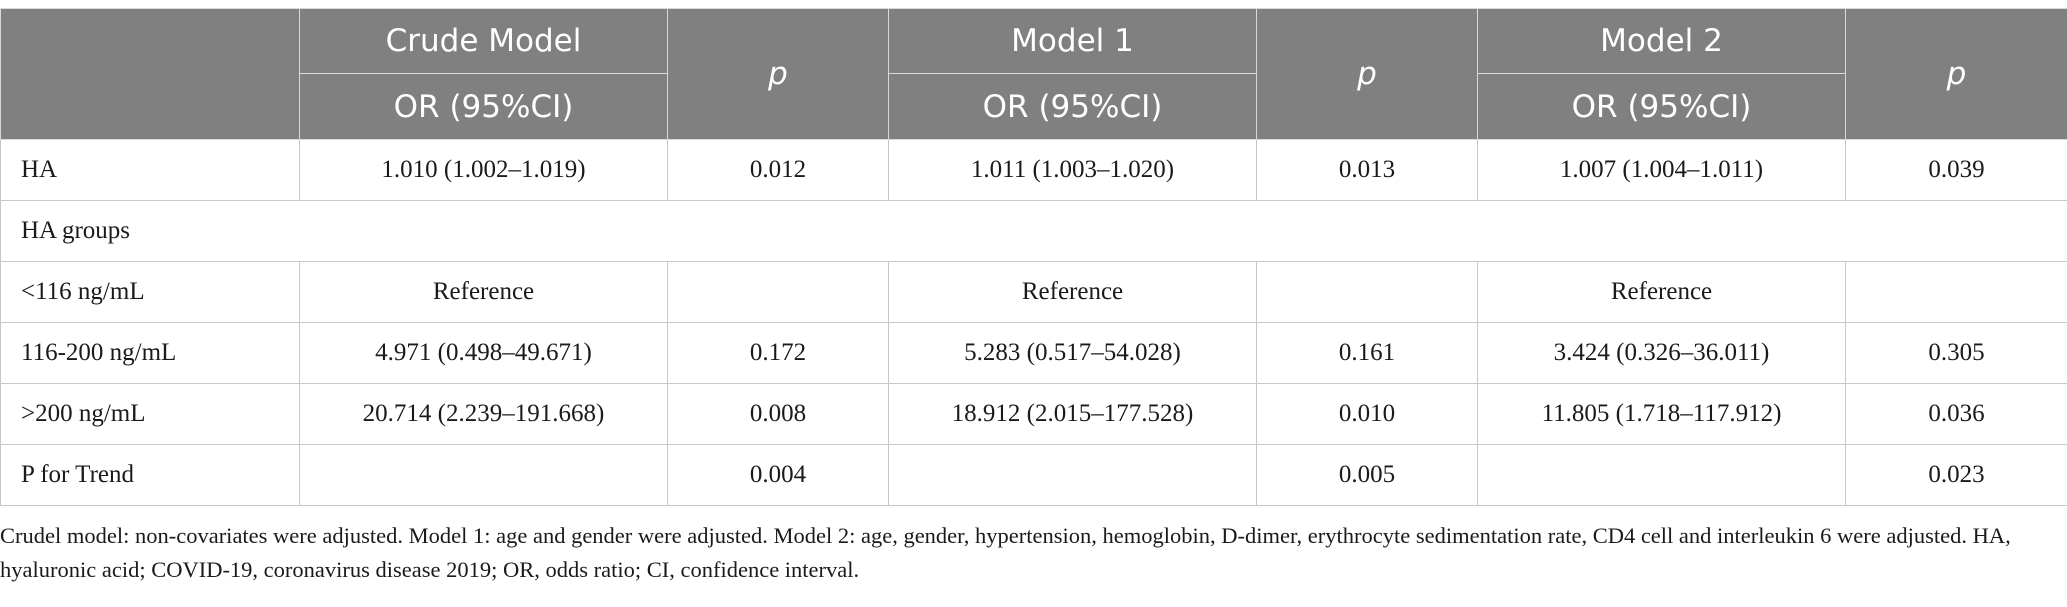 Image resolution: width=2067 pixels, height=607 pixels. Describe the element at coordinates (1367, 292) in the screenshot. I see `model1-p-cell` at that location.